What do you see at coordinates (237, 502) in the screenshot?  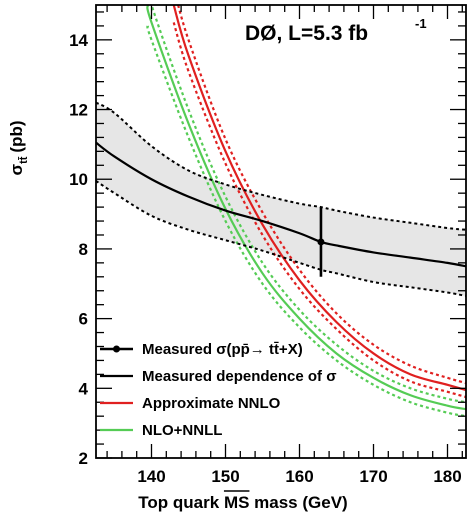 I see `x-axis-title-ms: MS` at bounding box center [237, 502].